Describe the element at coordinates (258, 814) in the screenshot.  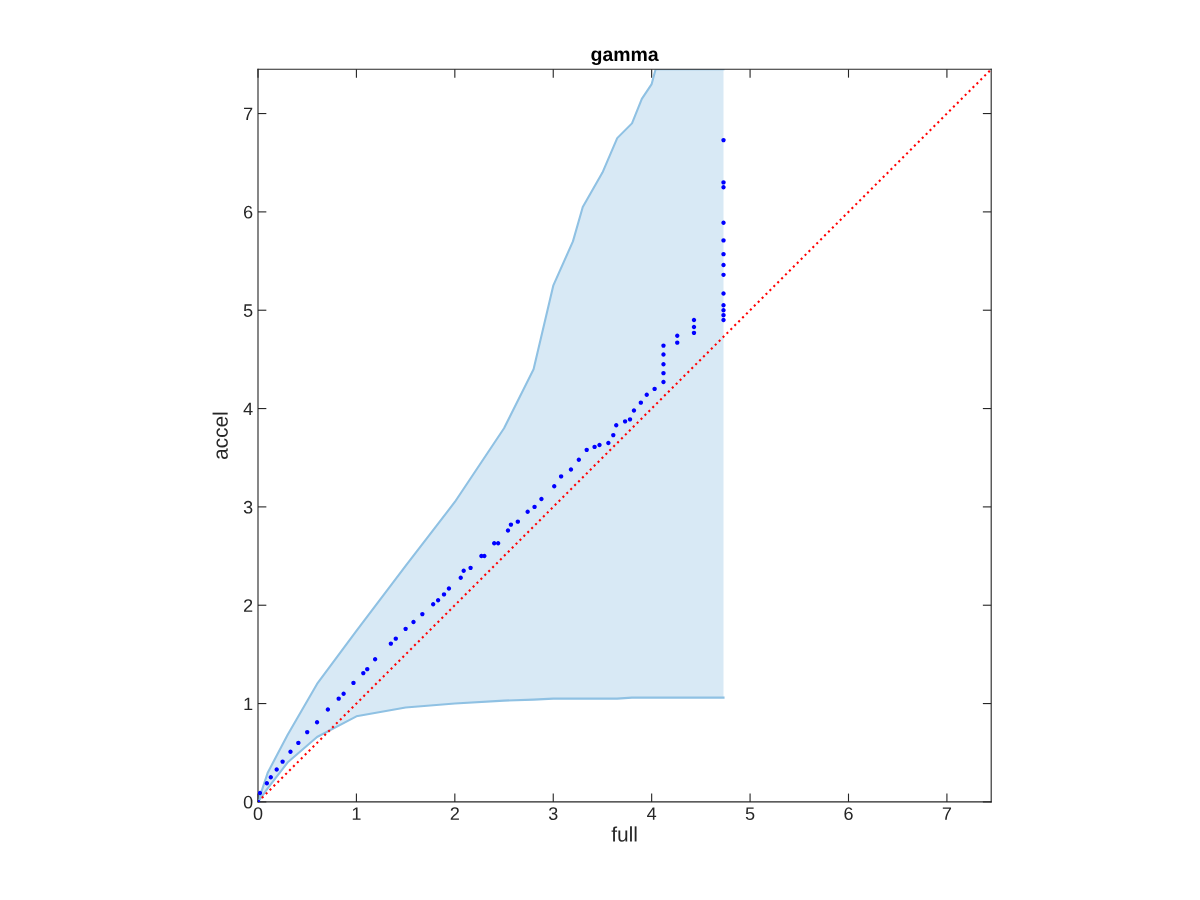
I see `x-tick-label: 0` at that location.